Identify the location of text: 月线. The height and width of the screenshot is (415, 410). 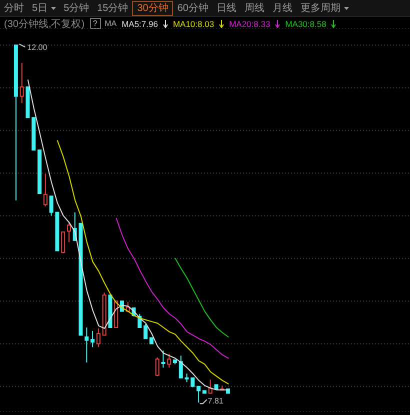
(283, 9).